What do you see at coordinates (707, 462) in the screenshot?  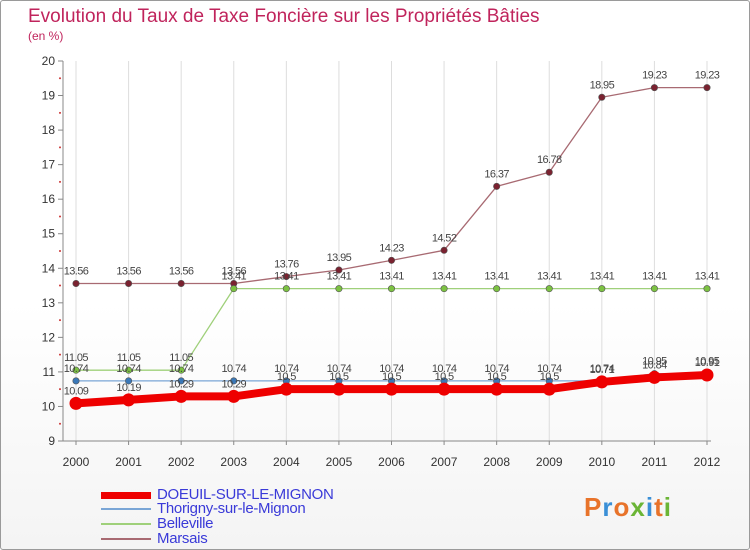 I see `x-tick-label: 2012` at bounding box center [707, 462].